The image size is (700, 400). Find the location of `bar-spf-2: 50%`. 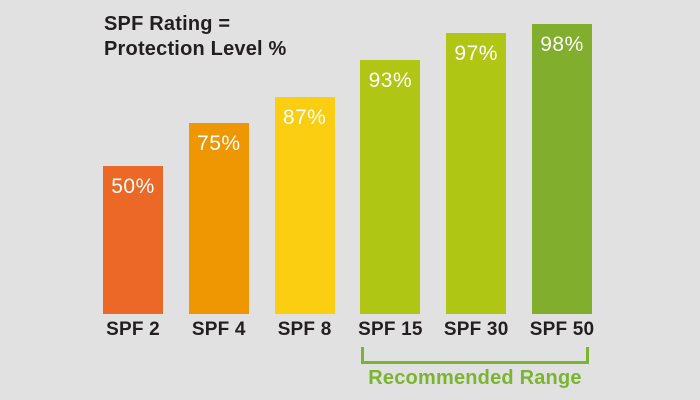

bar-spf-2: 50% is located at coordinates (133, 240).